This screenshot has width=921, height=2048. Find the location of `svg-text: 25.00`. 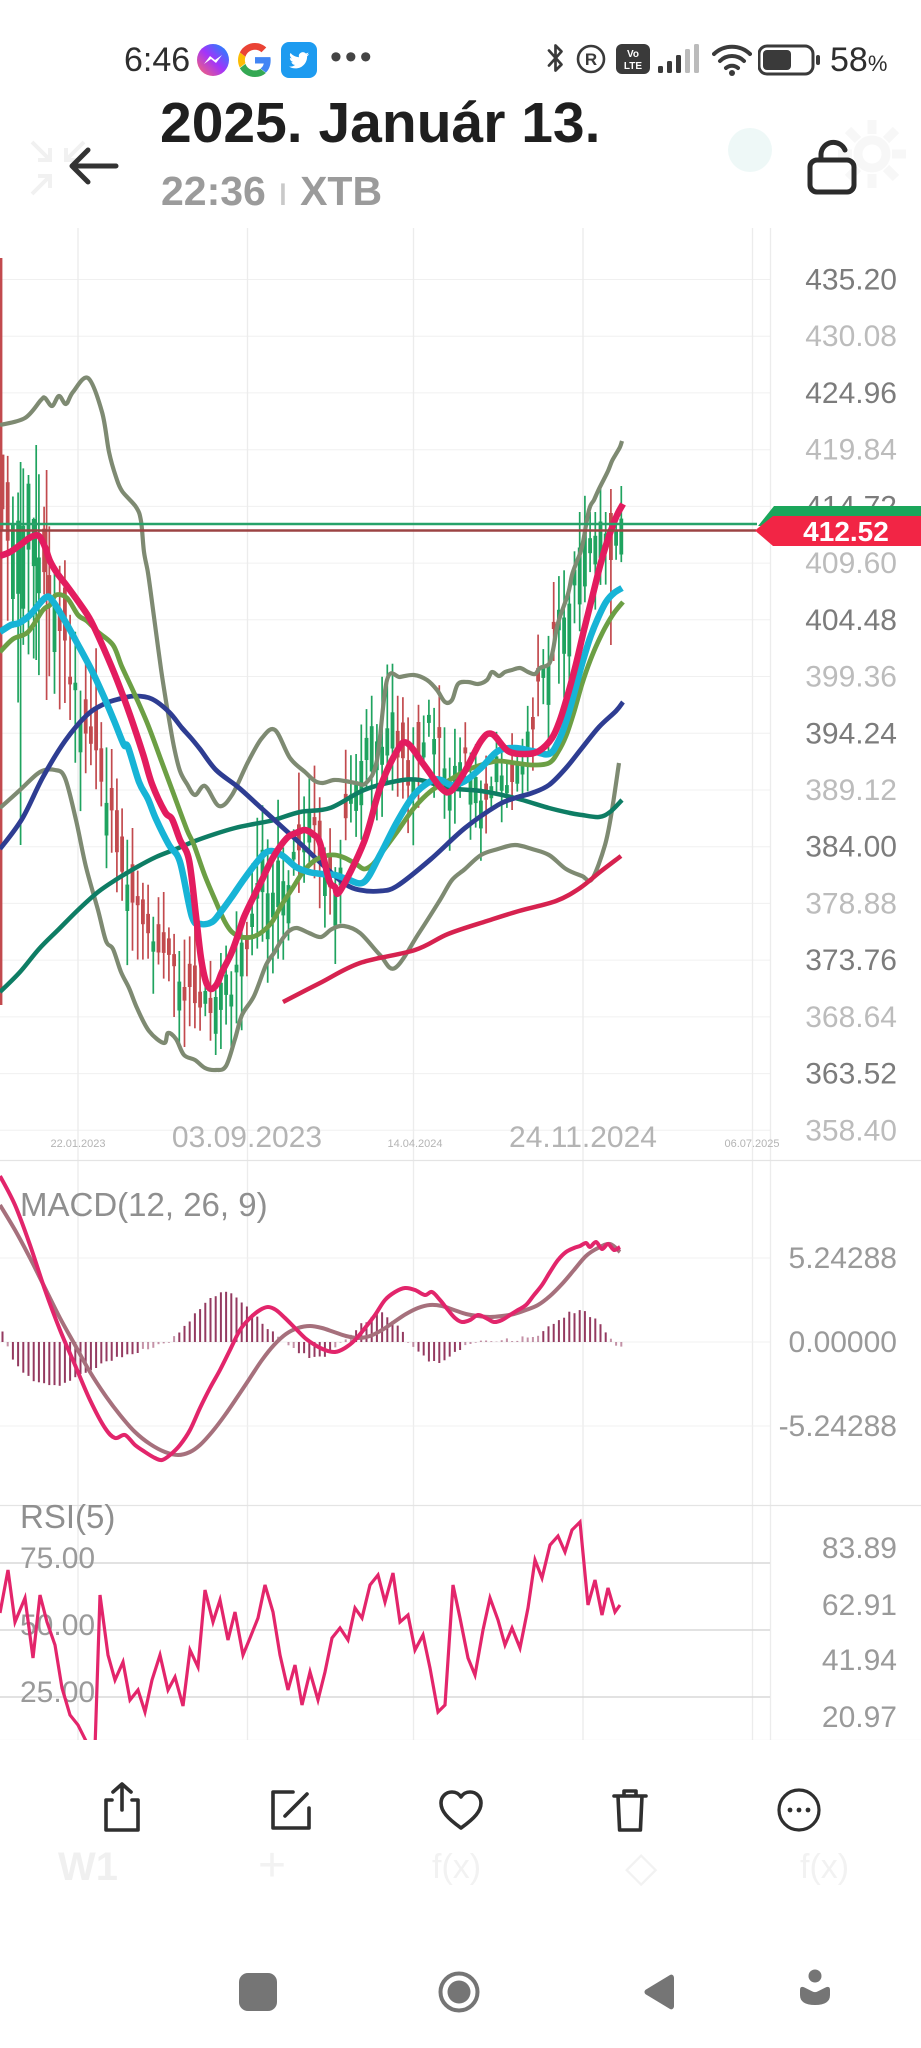

svg-text: 25.00 is located at coordinates (57, 1692).